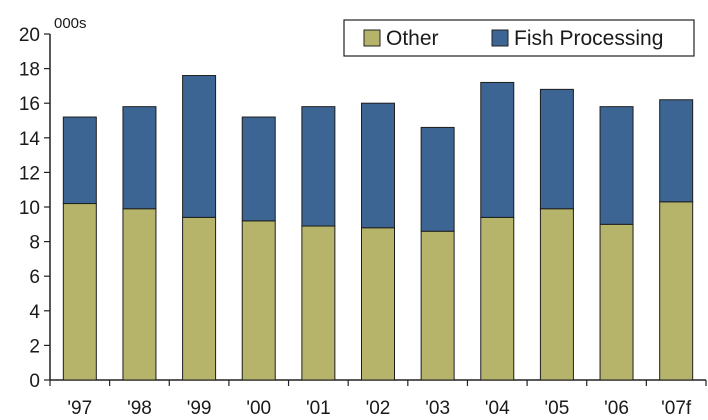 The width and height of the screenshot is (708, 420). What do you see at coordinates (378, 408) in the screenshot?
I see `x-tick-label: '02` at bounding box center [378, 408].